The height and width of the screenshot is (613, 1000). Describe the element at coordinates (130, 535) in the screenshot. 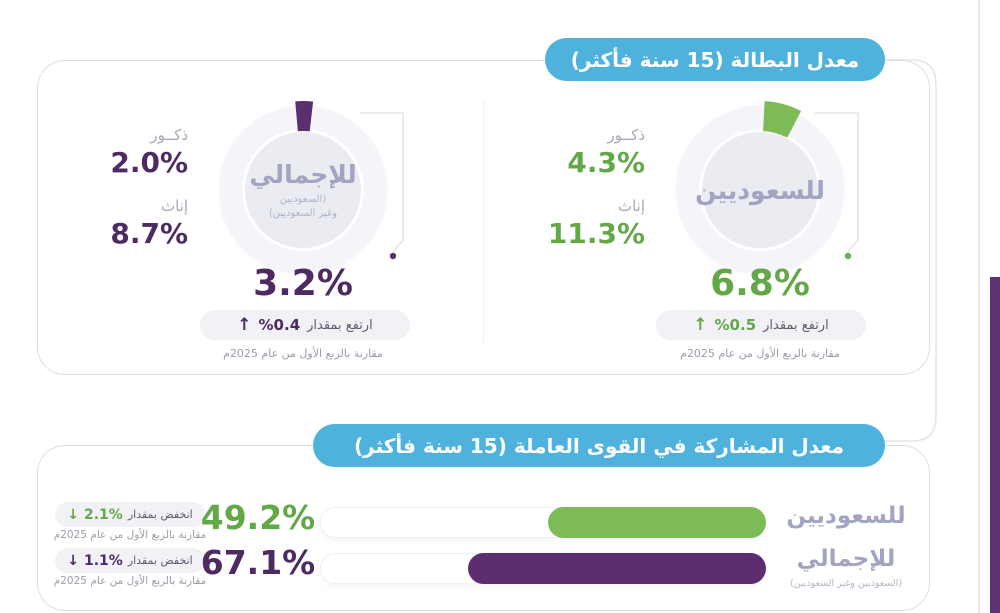

I see `comparison-note-row-saudis: مقارنة بالربع الأول من عام 2025م` at that location.